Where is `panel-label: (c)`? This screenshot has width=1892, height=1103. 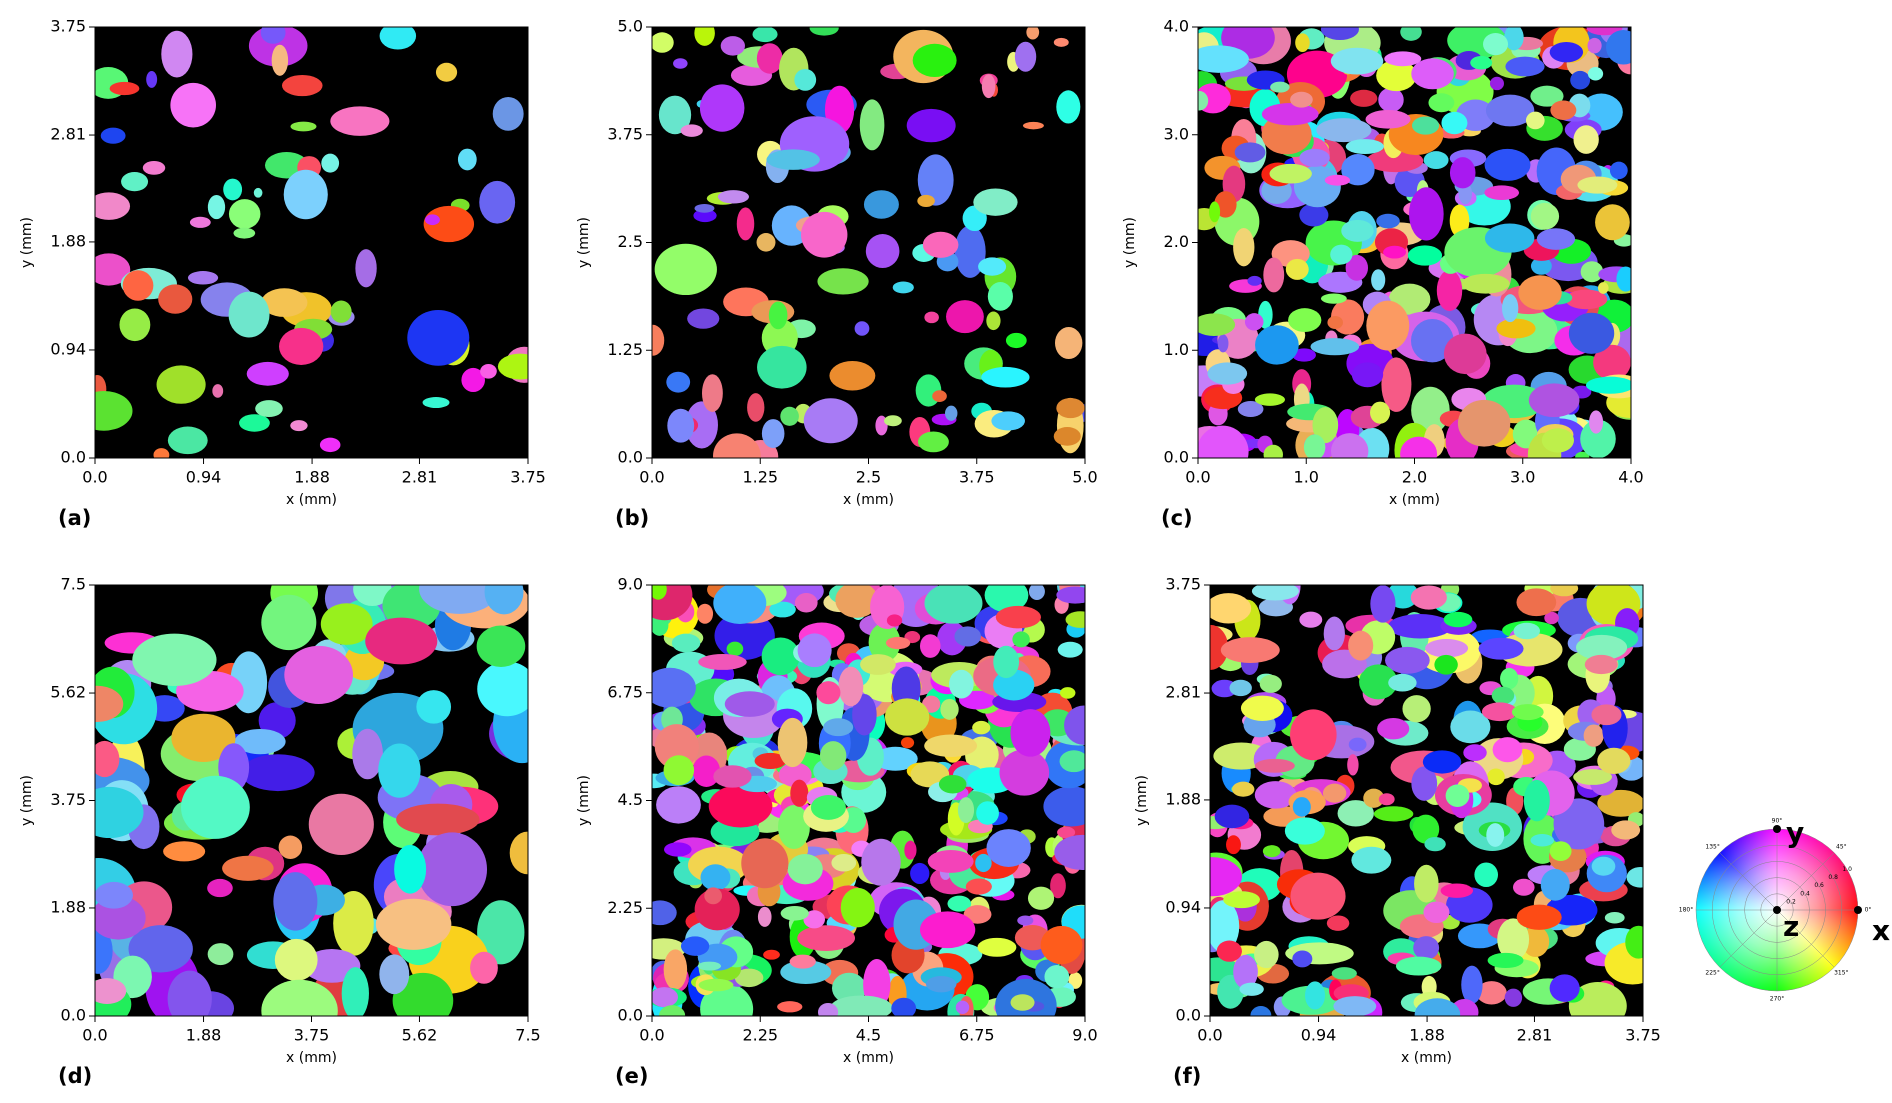
panel-label: (c) is located at coordinates (1177, 518).